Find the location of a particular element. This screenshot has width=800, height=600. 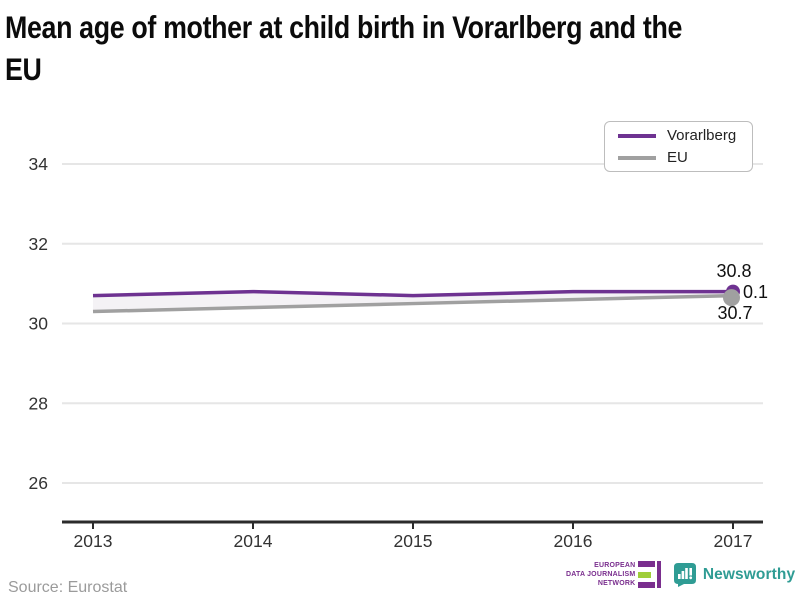

eu-line-swatch is located at coordinates (637, 157).